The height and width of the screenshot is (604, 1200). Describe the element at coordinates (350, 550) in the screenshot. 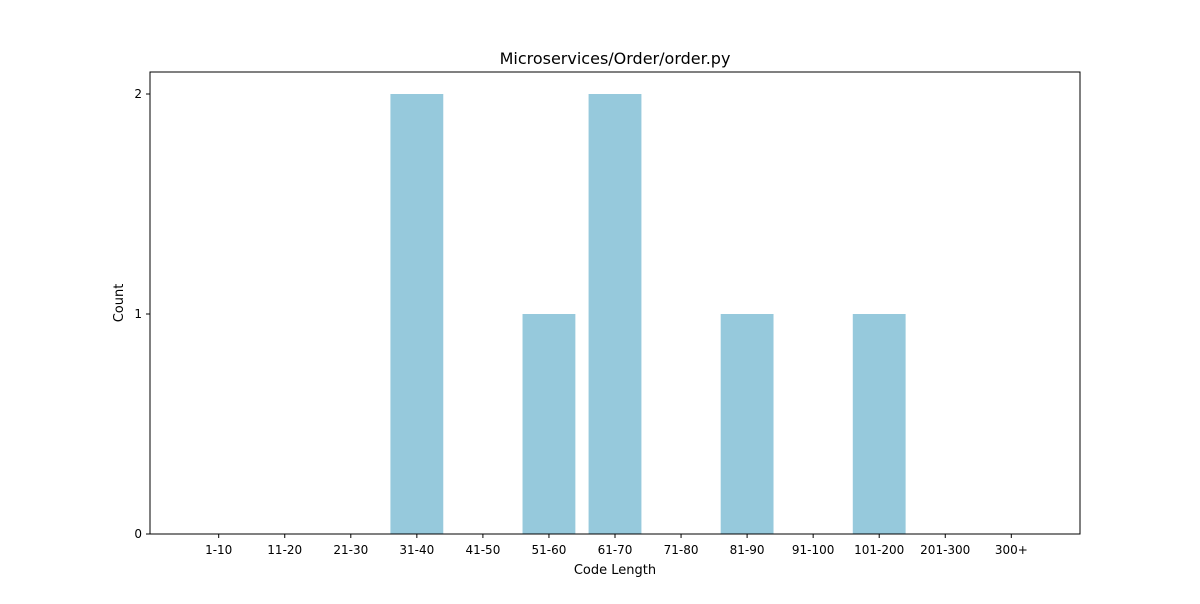

I see `x-tick-label: 21-30` at that location.